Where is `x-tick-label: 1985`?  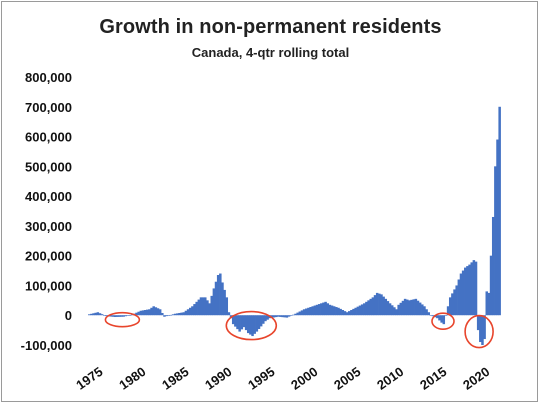 x-tick-label: 1985 is located at coordinates (175, 378).